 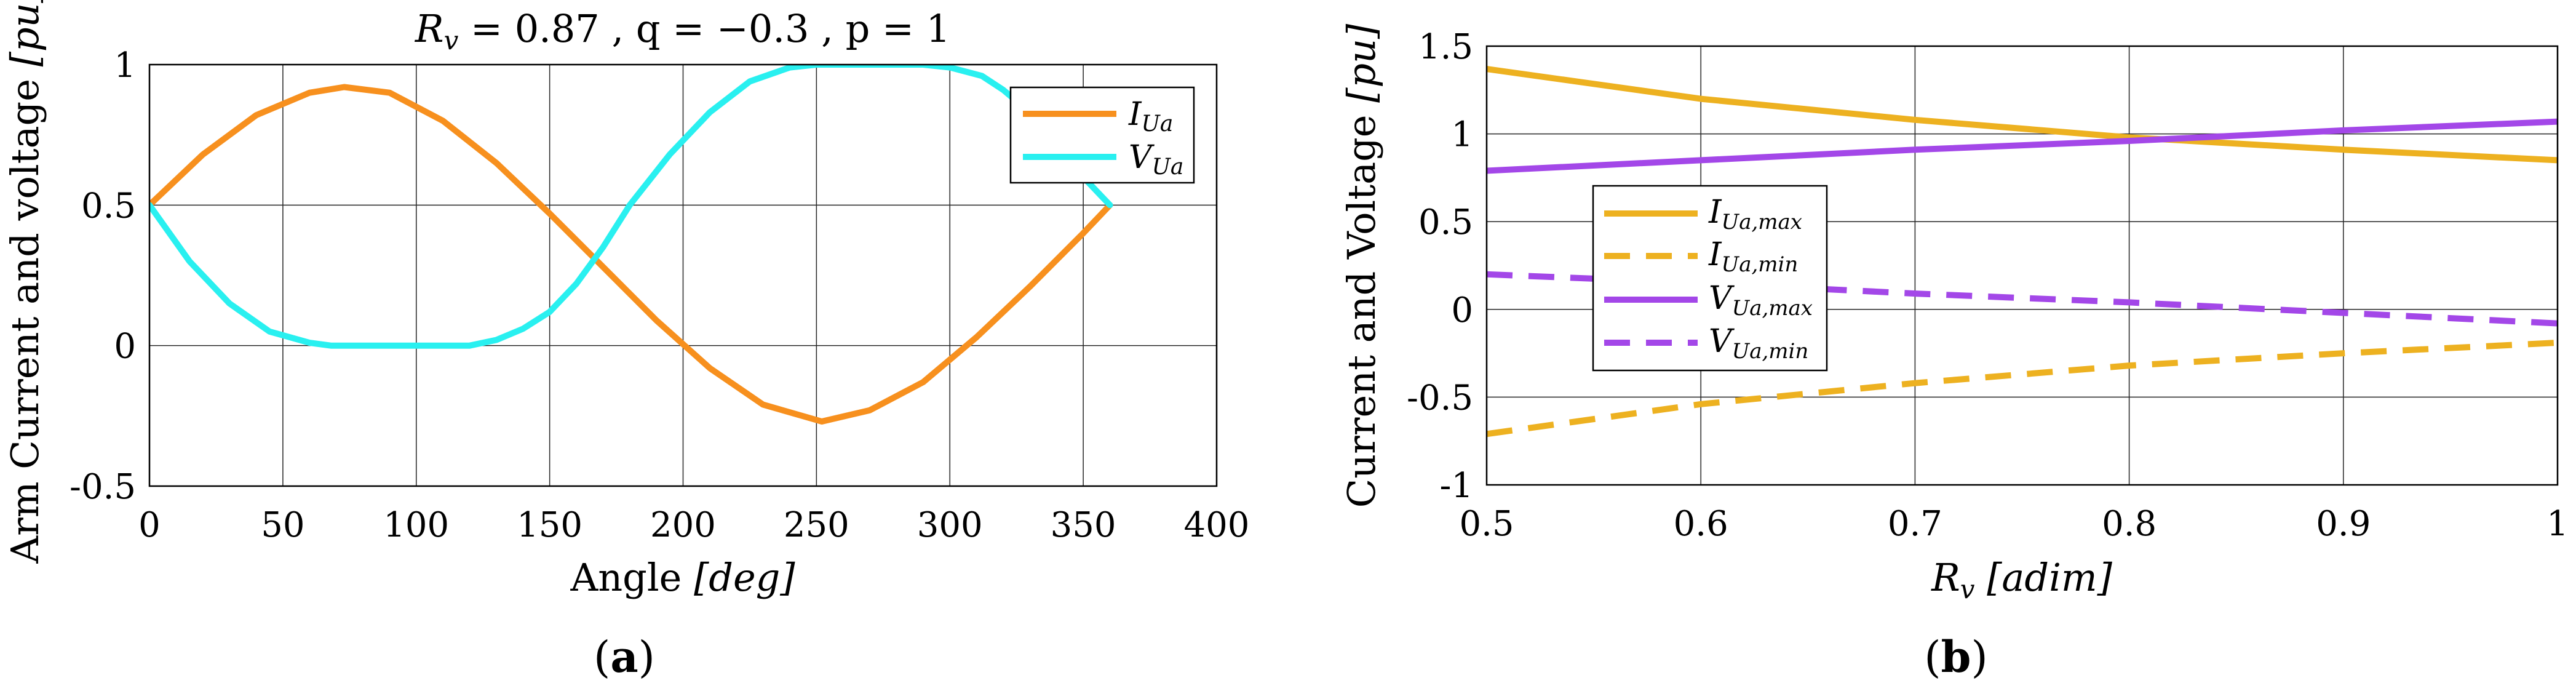 I want to click on caption-b: (b), so click(x=1956, y=657).